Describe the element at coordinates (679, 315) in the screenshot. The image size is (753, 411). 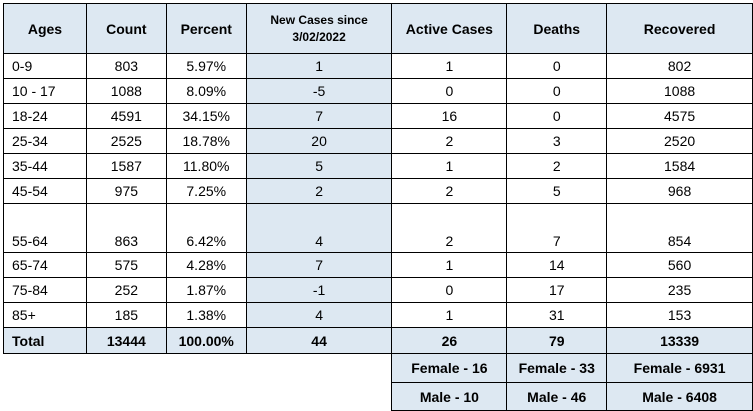
I see `cell-recovered: 153` at that location.